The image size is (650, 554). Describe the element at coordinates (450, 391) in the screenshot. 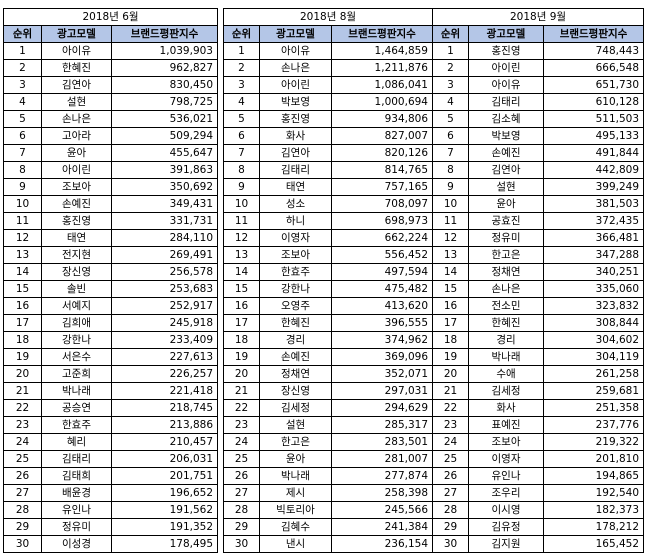

I see `rank-cell: 21` at that location.